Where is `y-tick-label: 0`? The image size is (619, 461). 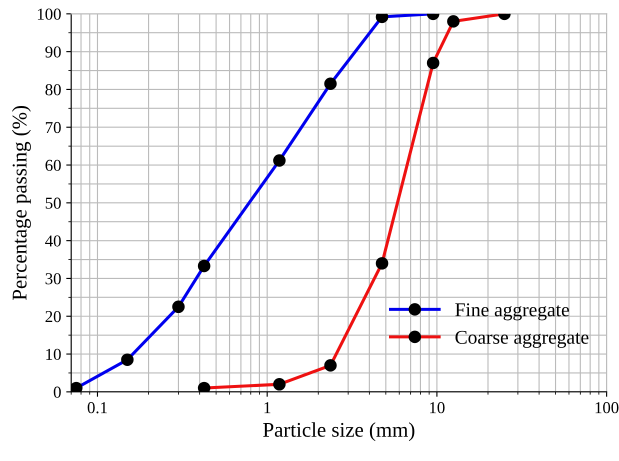 y-tick-label: 0 is located at coordinates (57, 392).